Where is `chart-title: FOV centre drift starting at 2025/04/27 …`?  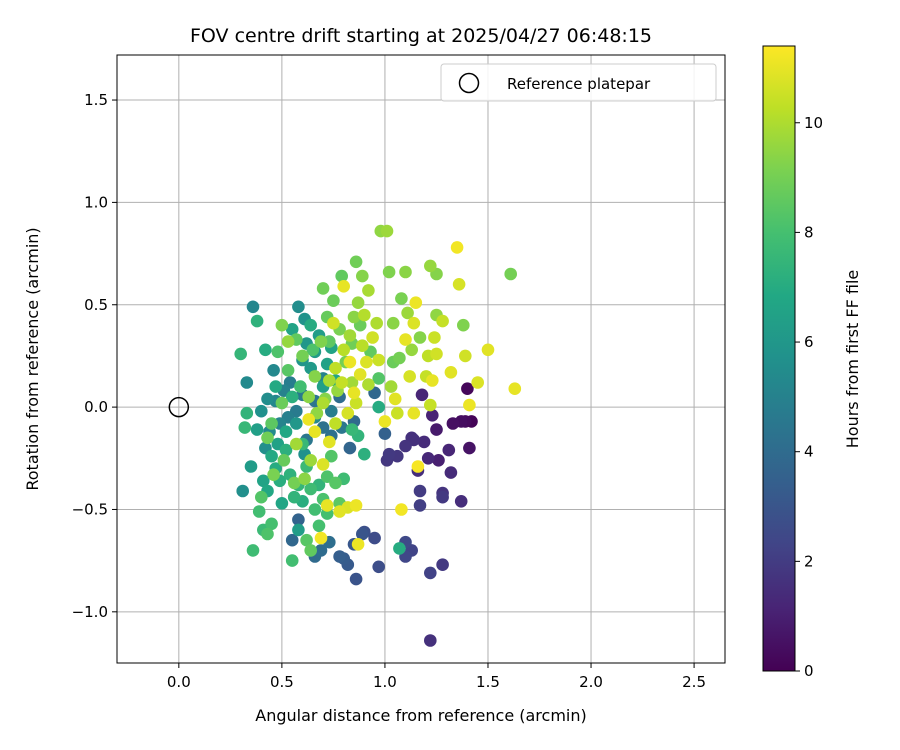
chart-title: FOV centre drift starting at 2025/04/27 … is located at coordinates (421, 36).